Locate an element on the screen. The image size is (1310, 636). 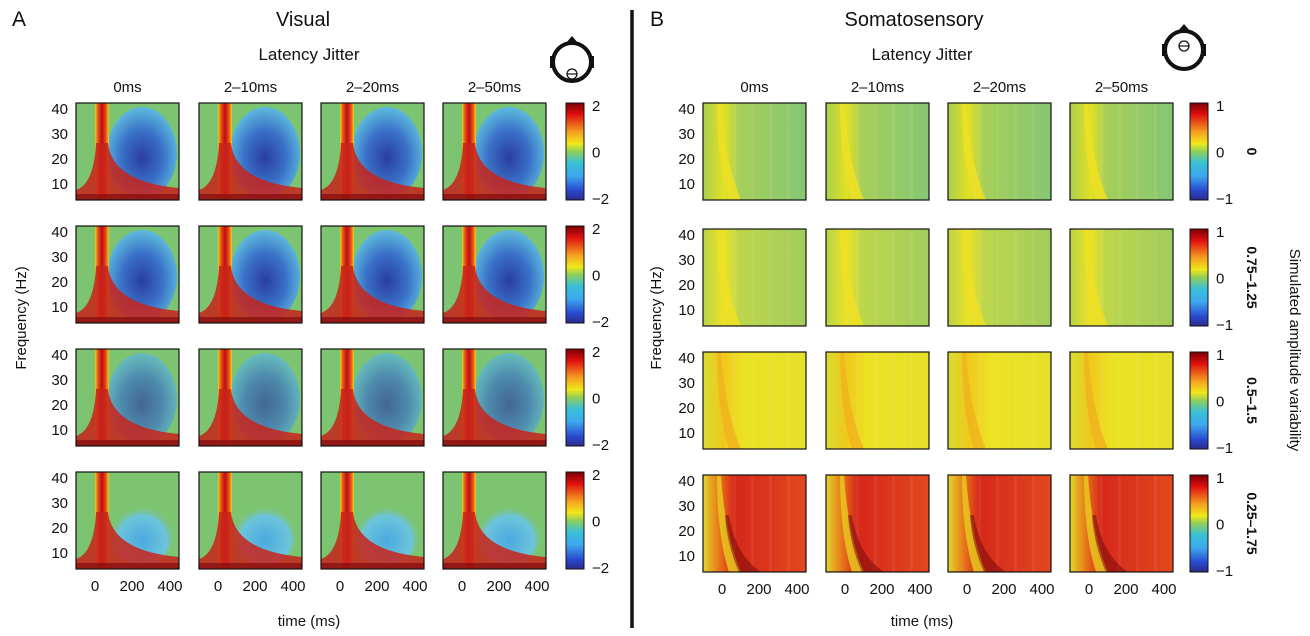
side-label: Simulated amplitude variability is located at coordinates (1294, 350).